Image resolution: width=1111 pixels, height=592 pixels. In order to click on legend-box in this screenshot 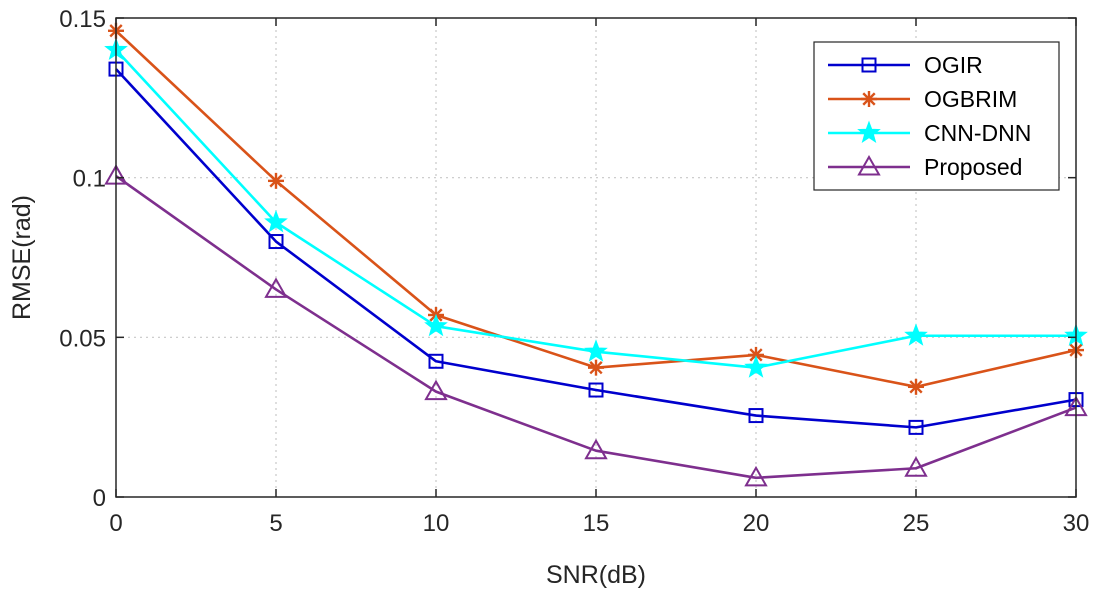, I will do `click(936, 116)`.